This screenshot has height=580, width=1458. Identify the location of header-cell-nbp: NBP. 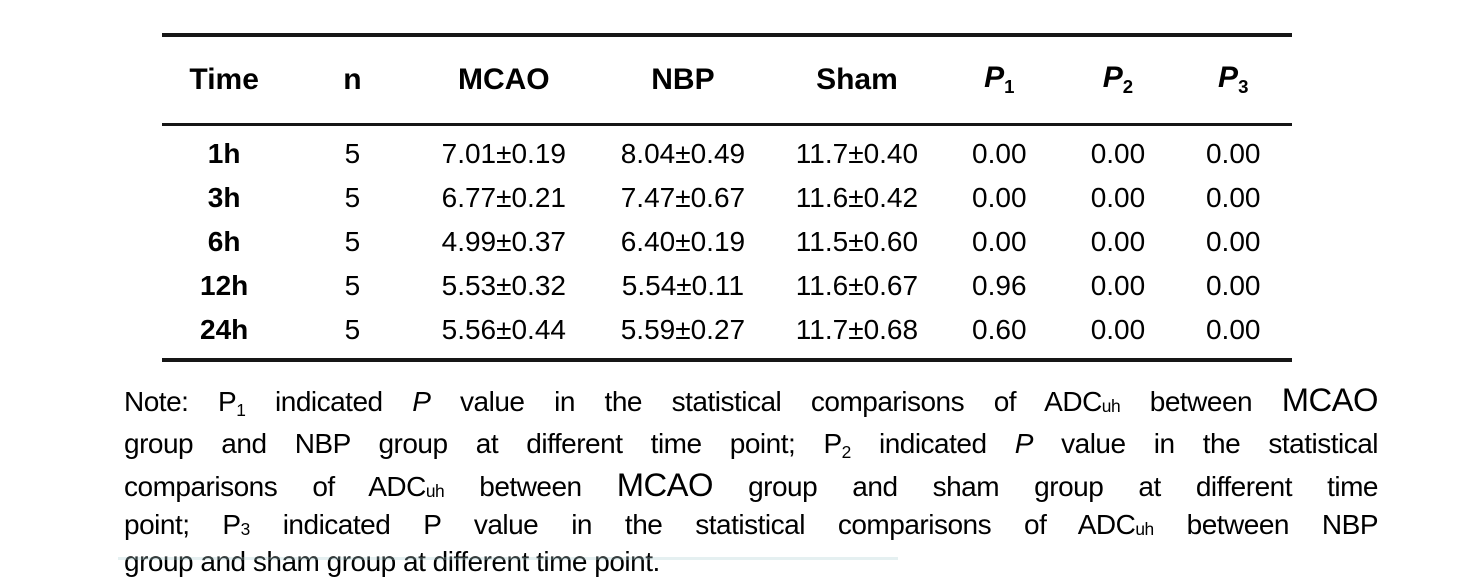
(683, 80).